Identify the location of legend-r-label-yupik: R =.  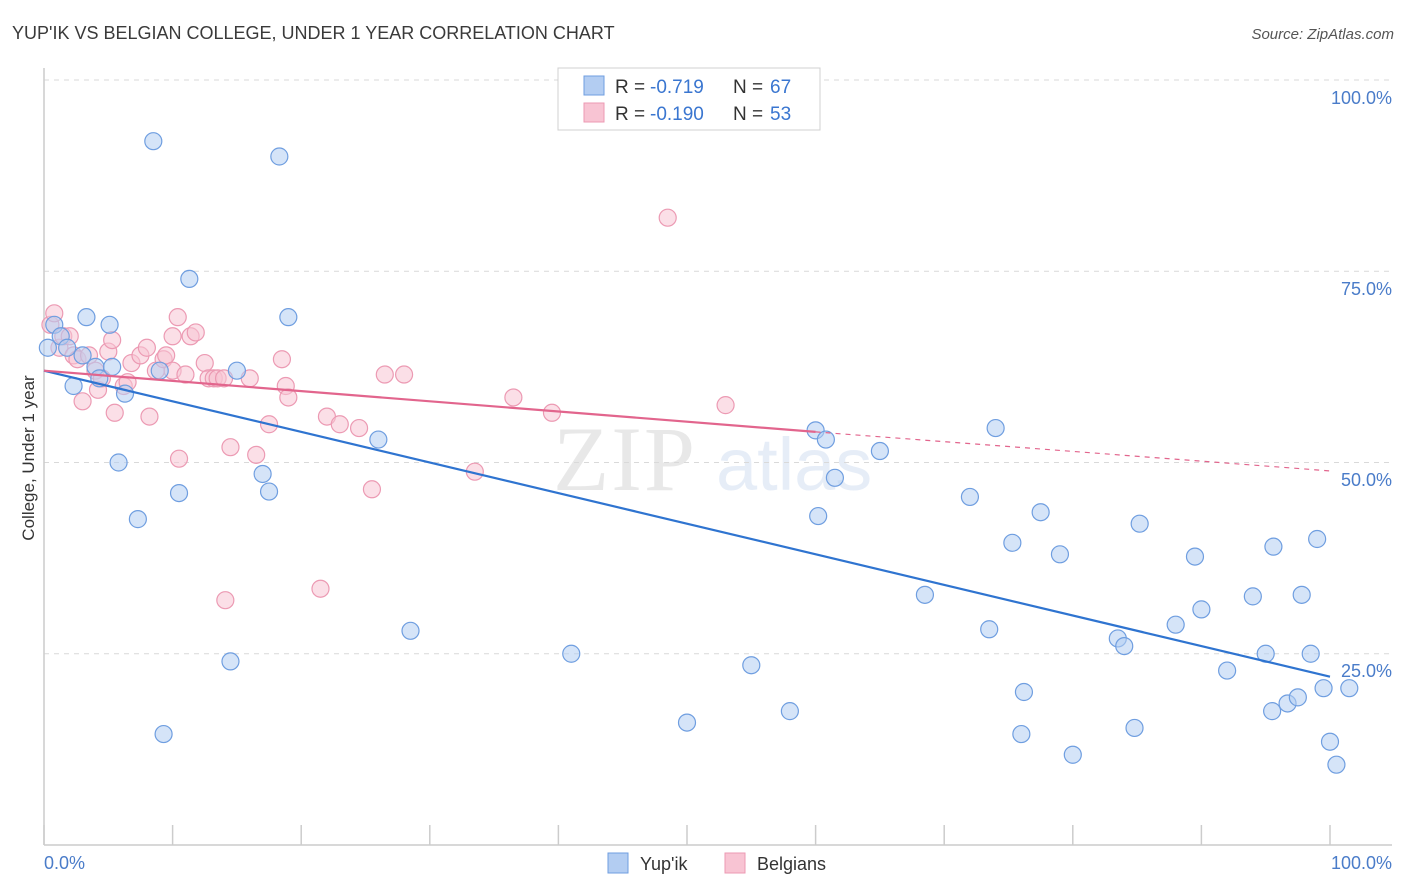
(630, 87).